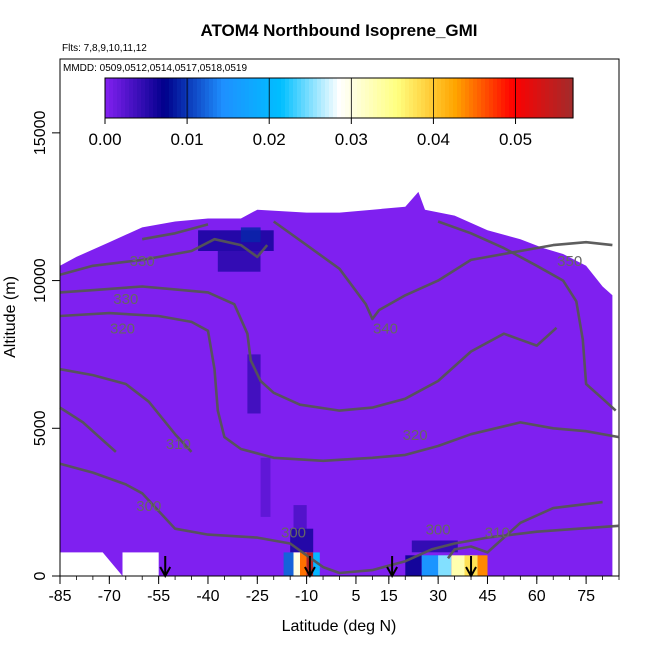 The width and height of the screenshot is (650, 650). I want to click on x-tick-label: 5, so click(355, 596).